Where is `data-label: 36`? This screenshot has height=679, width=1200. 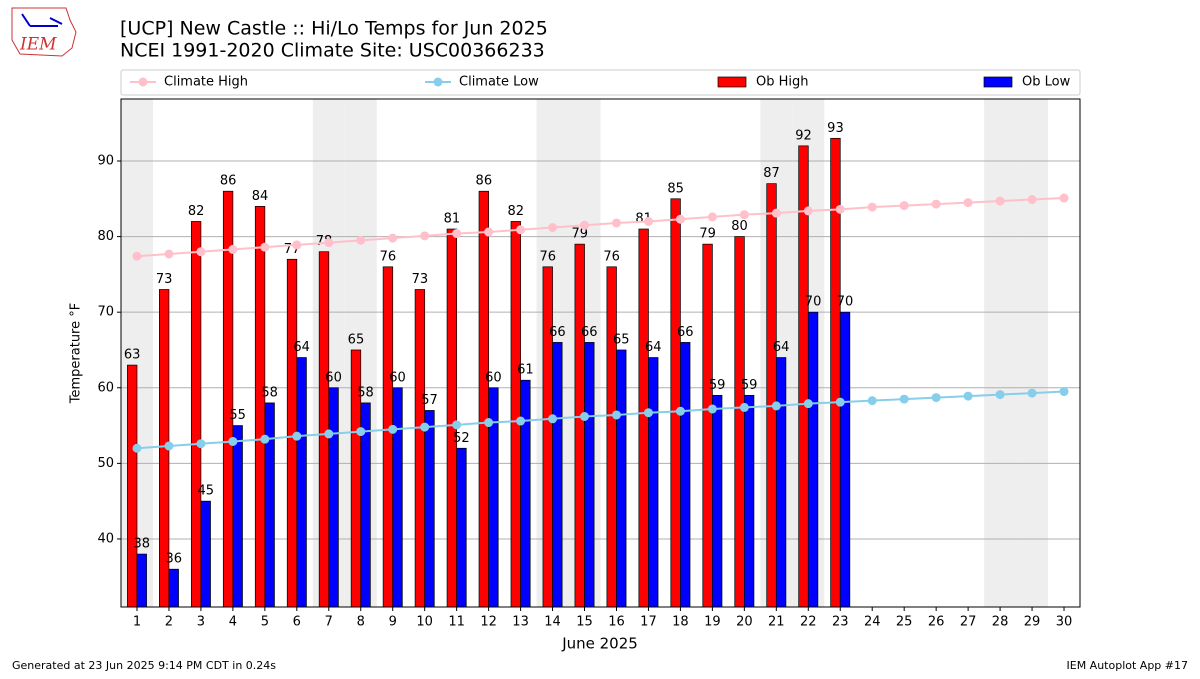 data-label: 36 is located at coordinates (173, 559).